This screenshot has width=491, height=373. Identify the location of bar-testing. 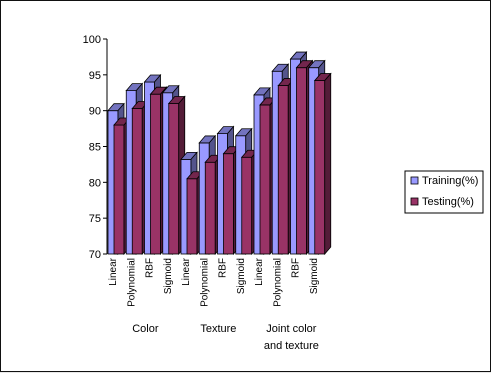
(322, 164).